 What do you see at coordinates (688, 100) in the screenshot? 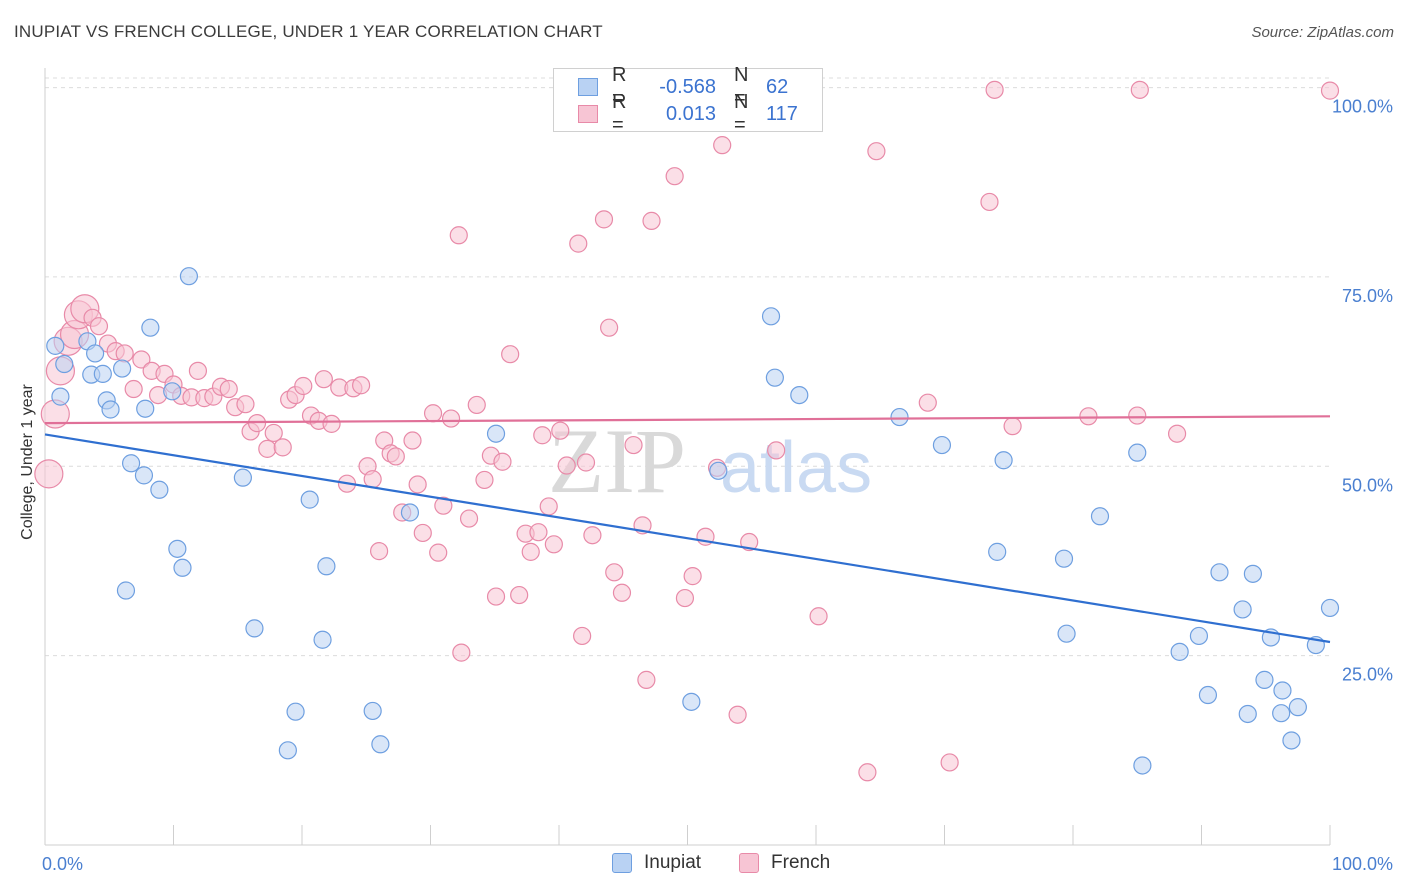
I see `correlation-legend: R = -0.568 N = 62 R = 0.013 N = 117` at bounding box center [688, 100].